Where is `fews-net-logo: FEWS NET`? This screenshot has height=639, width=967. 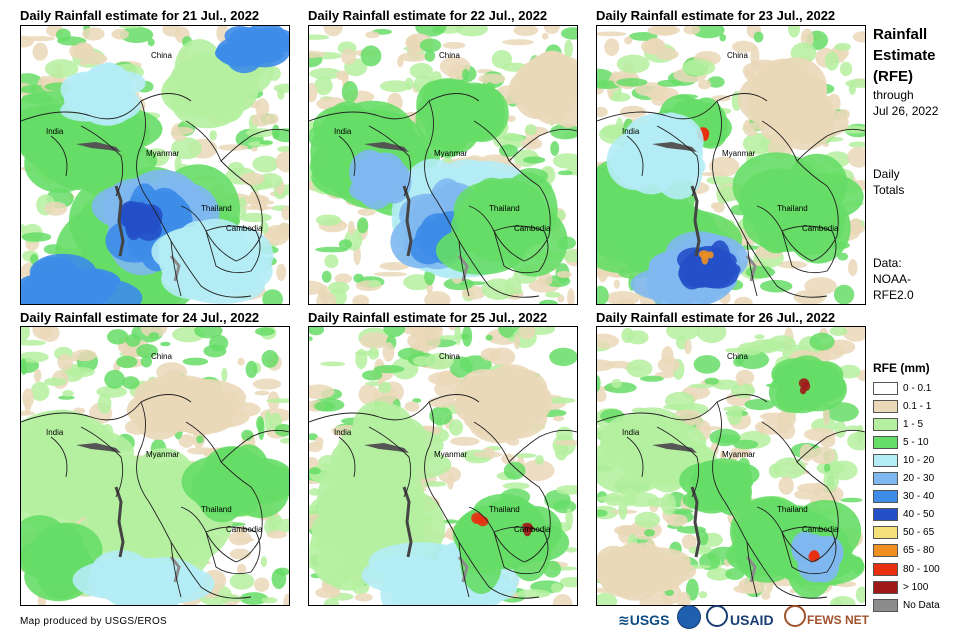
fews-net-logo: FEWS NET is located at coordinates (838, 620).